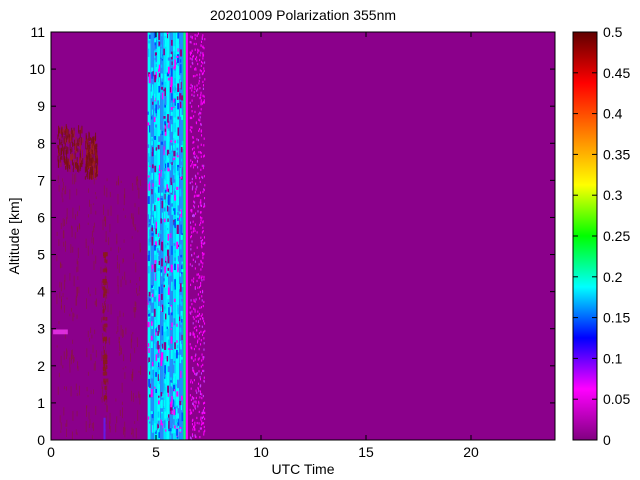  I want to click on colorbar-tick-label: 0.35, so click(616, 154).